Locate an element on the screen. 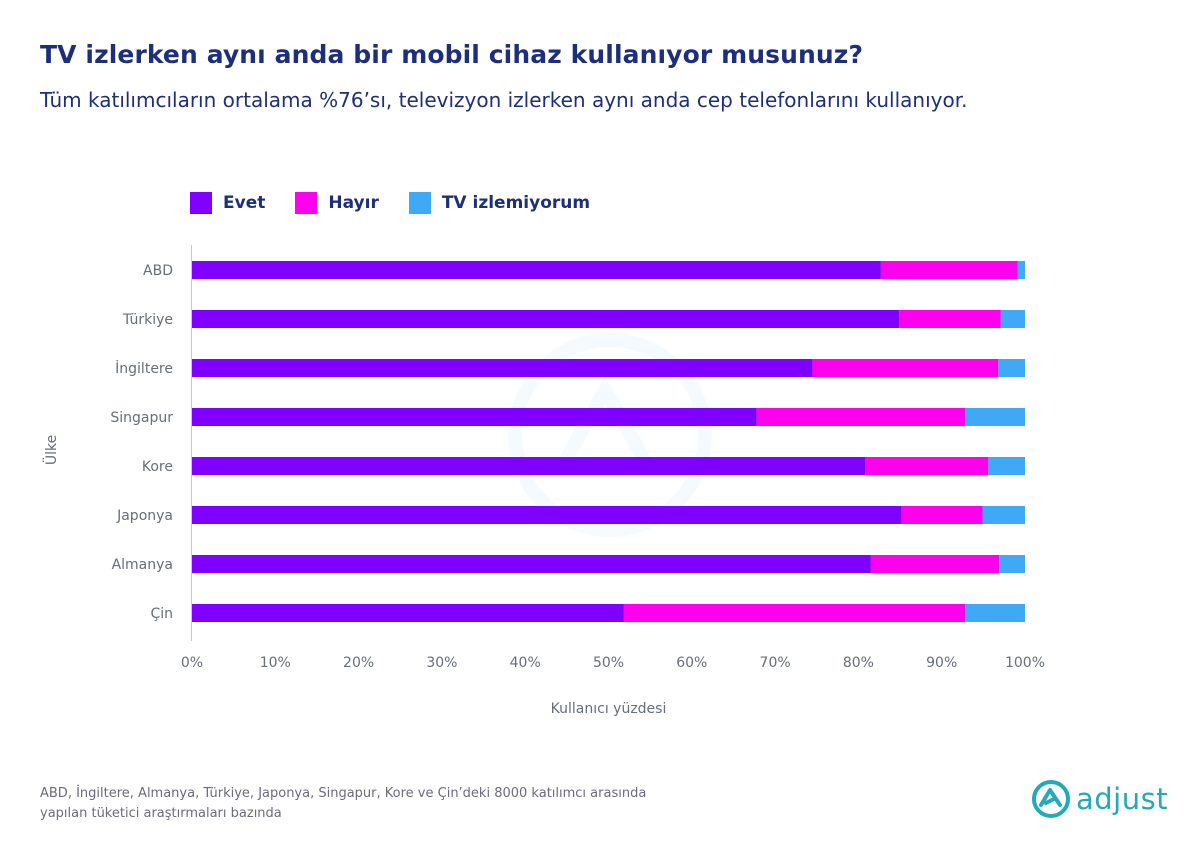 The image size is (1200, 850). bar-hayır-almanya is located at coordinates (935, 564).